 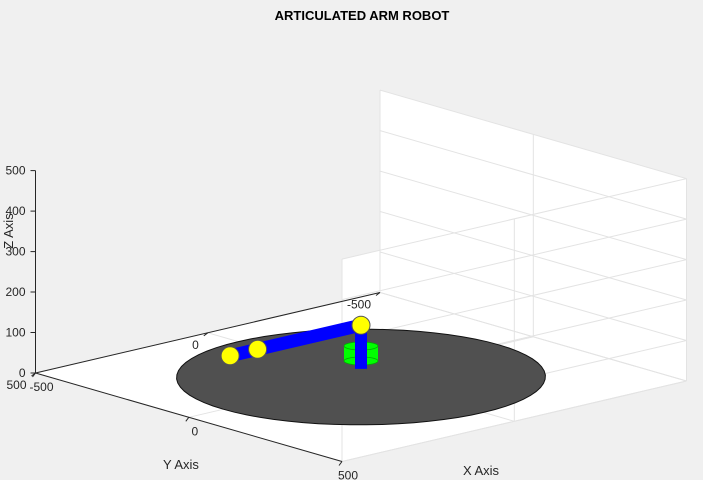 I want to click on x-axis-label: X Axis, so click(x=481, y=470).